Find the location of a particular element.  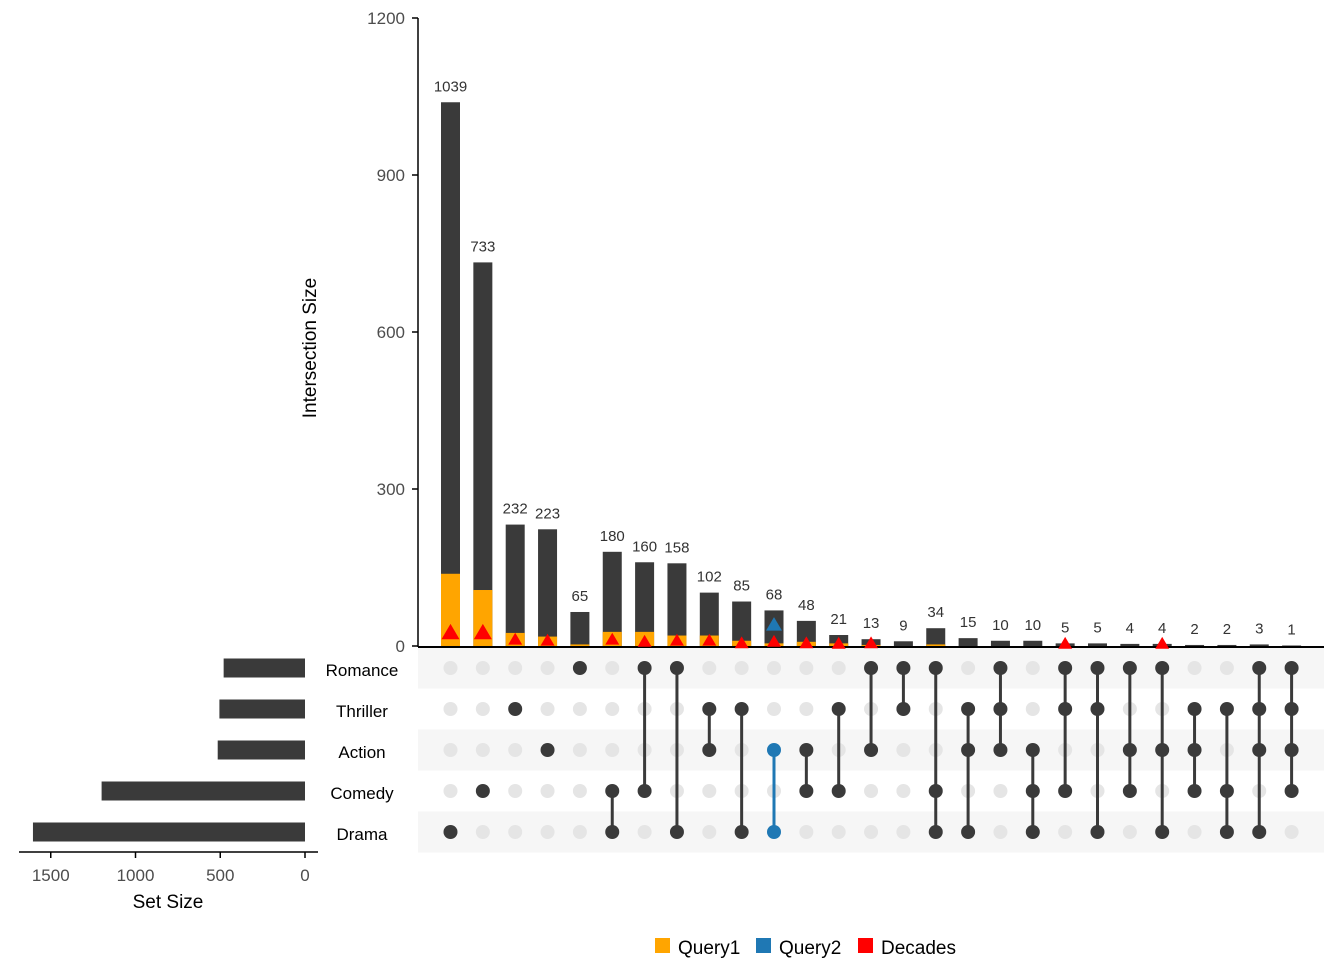

y-tick-label: 1200 is located at coordinates (386, 18).